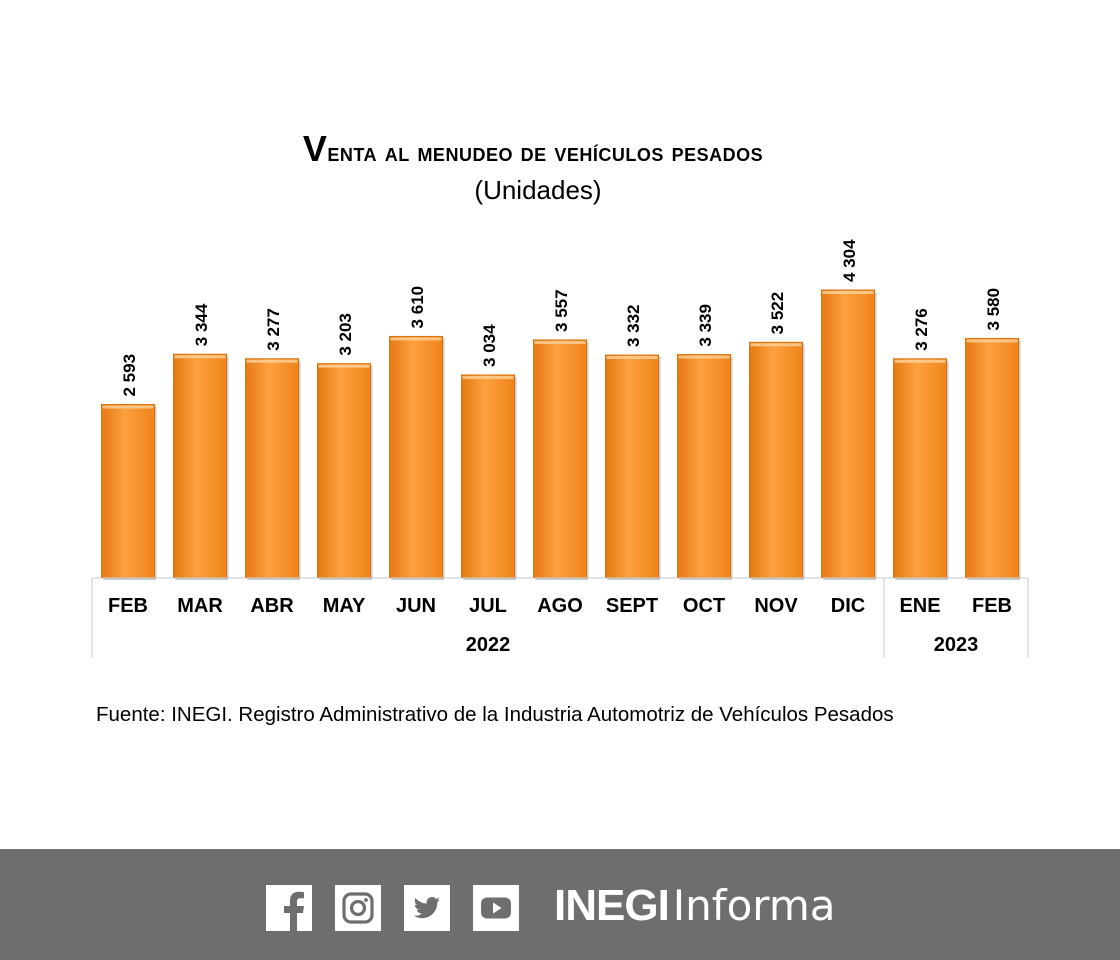  I want to click on category-label: JUL, so click(488, 606).